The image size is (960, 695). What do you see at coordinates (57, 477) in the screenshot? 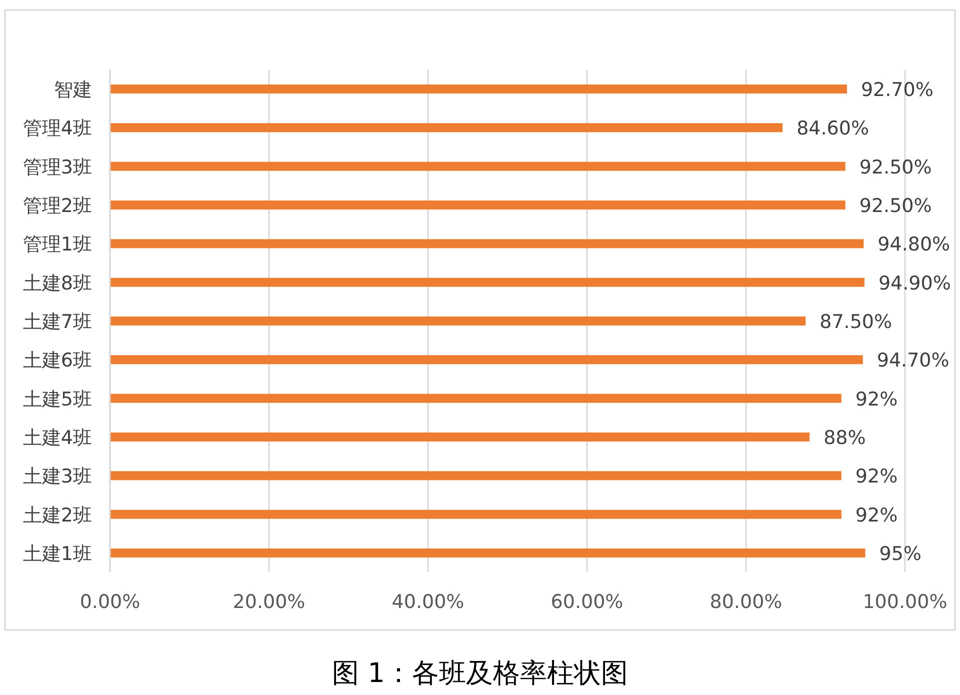
I see `y-tick-label: 土建3班` at bounding box center [57, 477].